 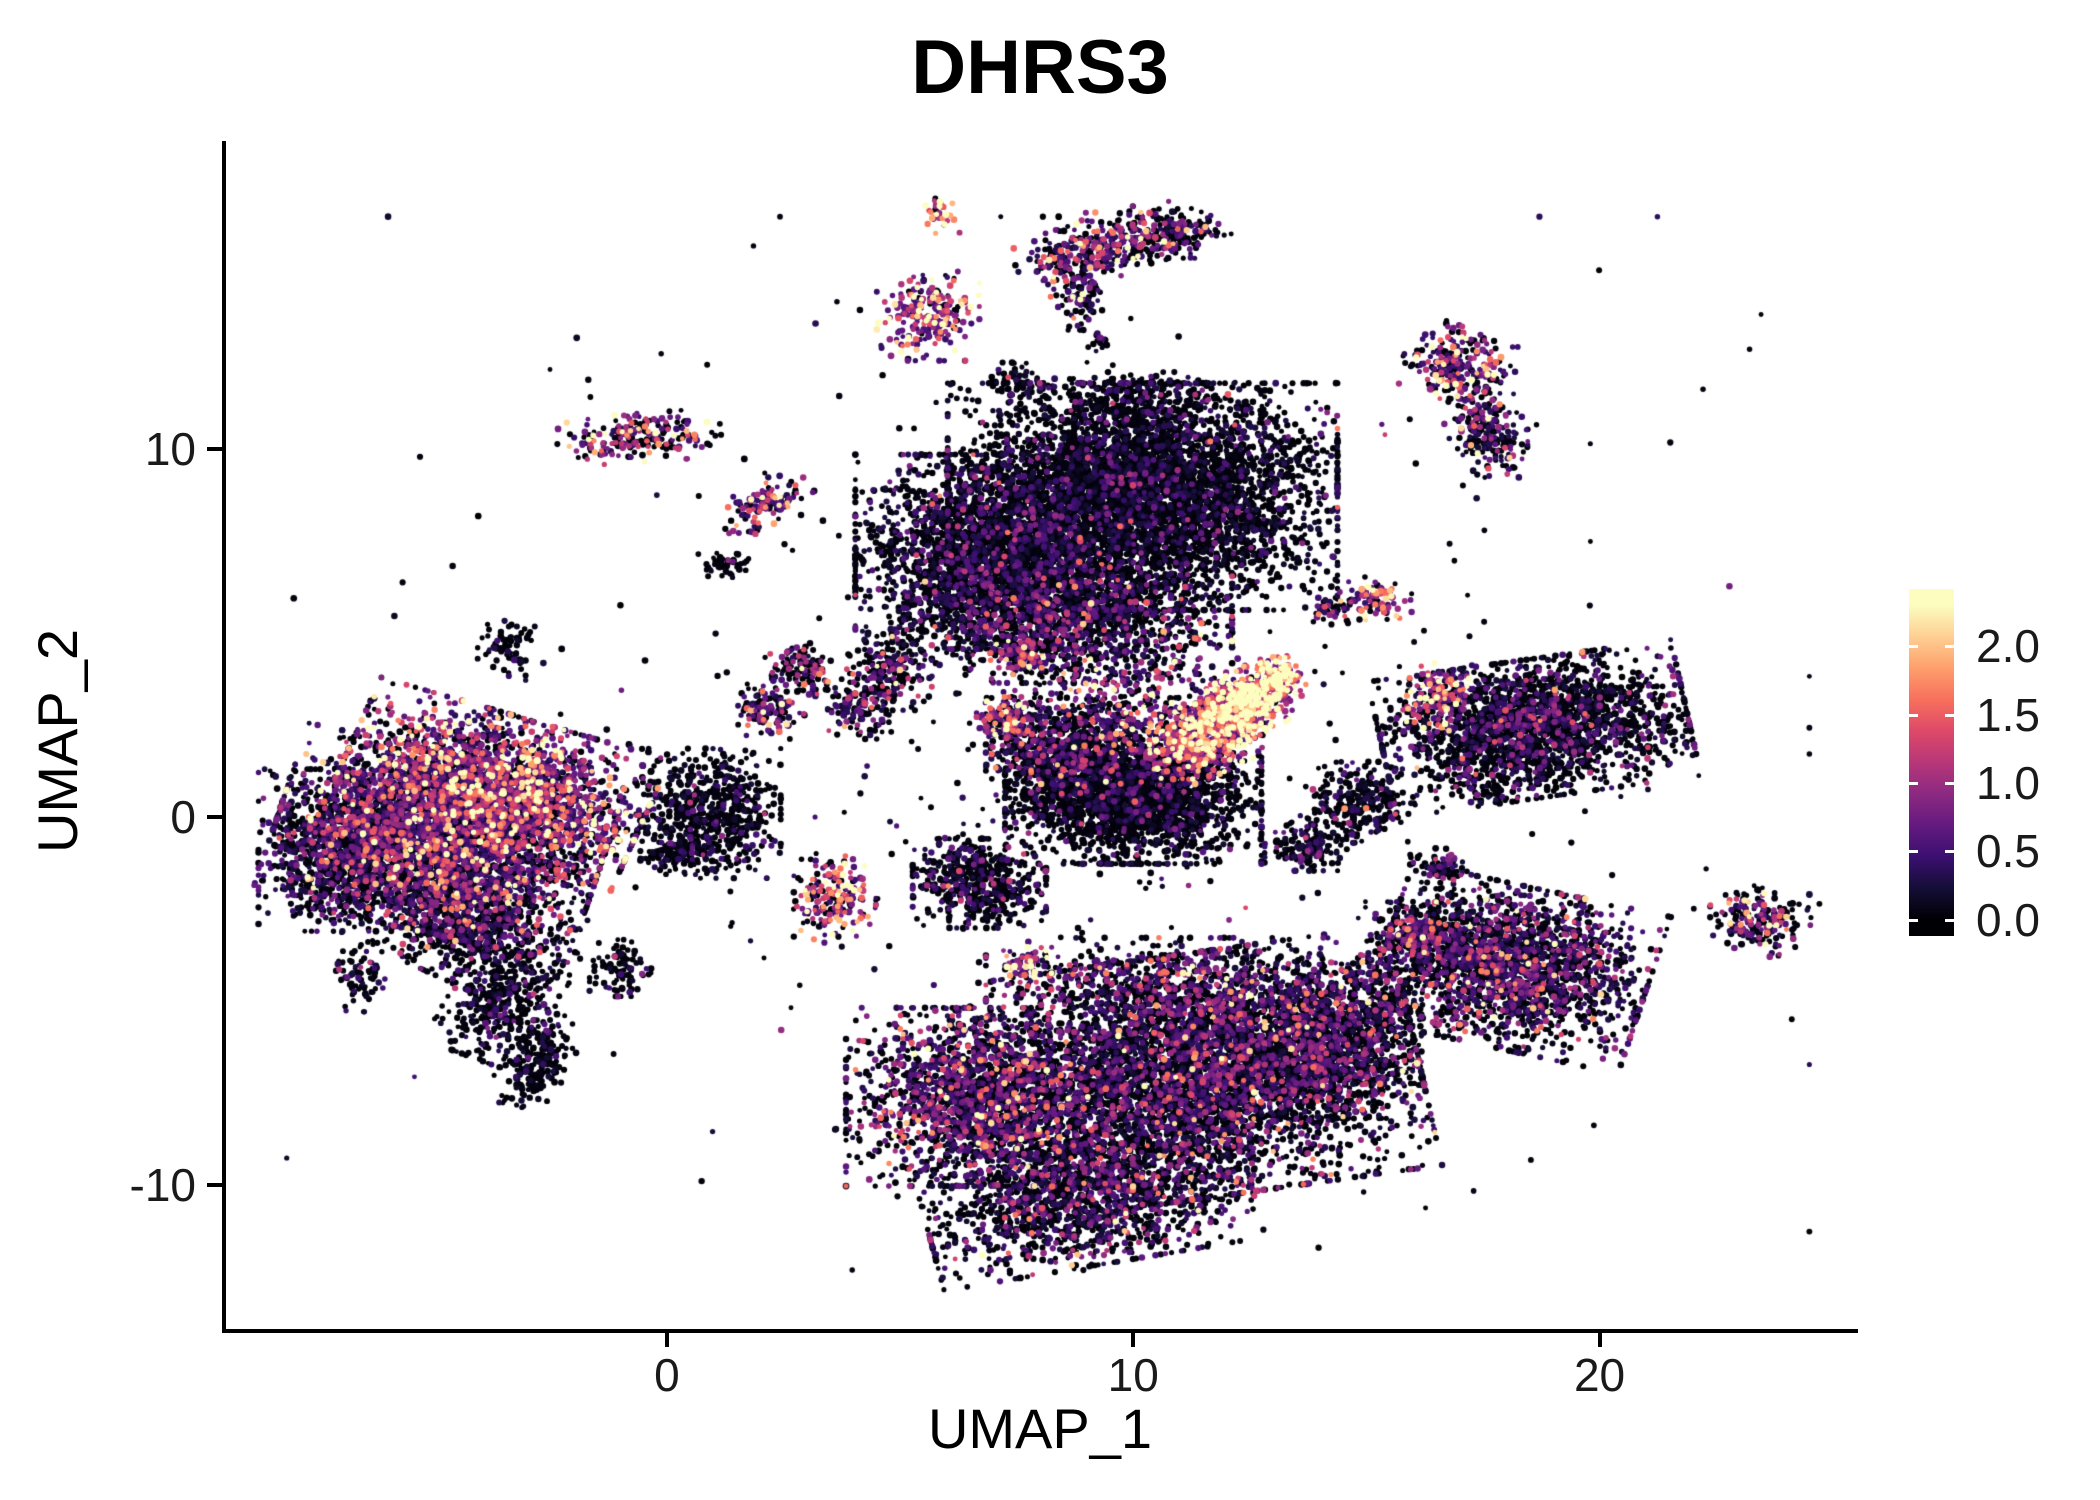 What do you see at coordinates (183, 817) in the screenshot?
I see `y-tick-label: 0` at bounding box center [183, 817].